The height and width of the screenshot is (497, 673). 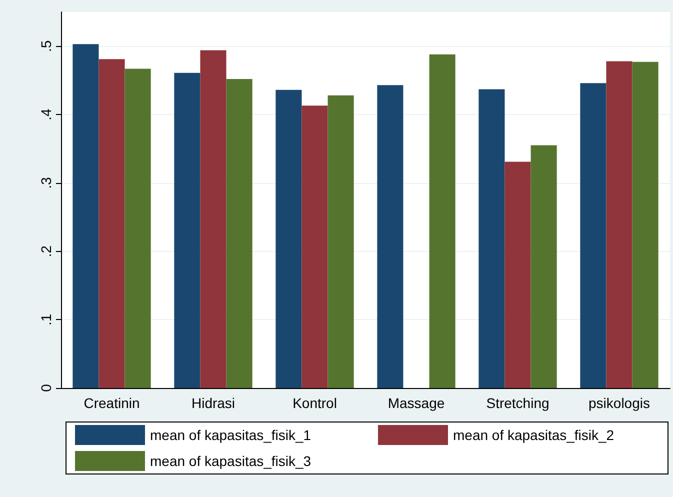 I want to click on x-tick-label: Kontrol, so click(x=314, y=403).